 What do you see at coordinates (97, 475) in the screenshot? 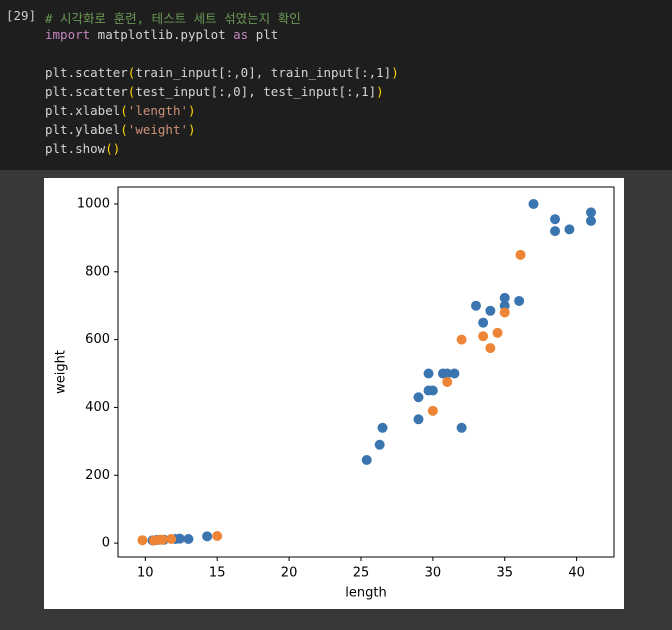
I see `y-tick-label: 200` at bounding box center [97, 475].